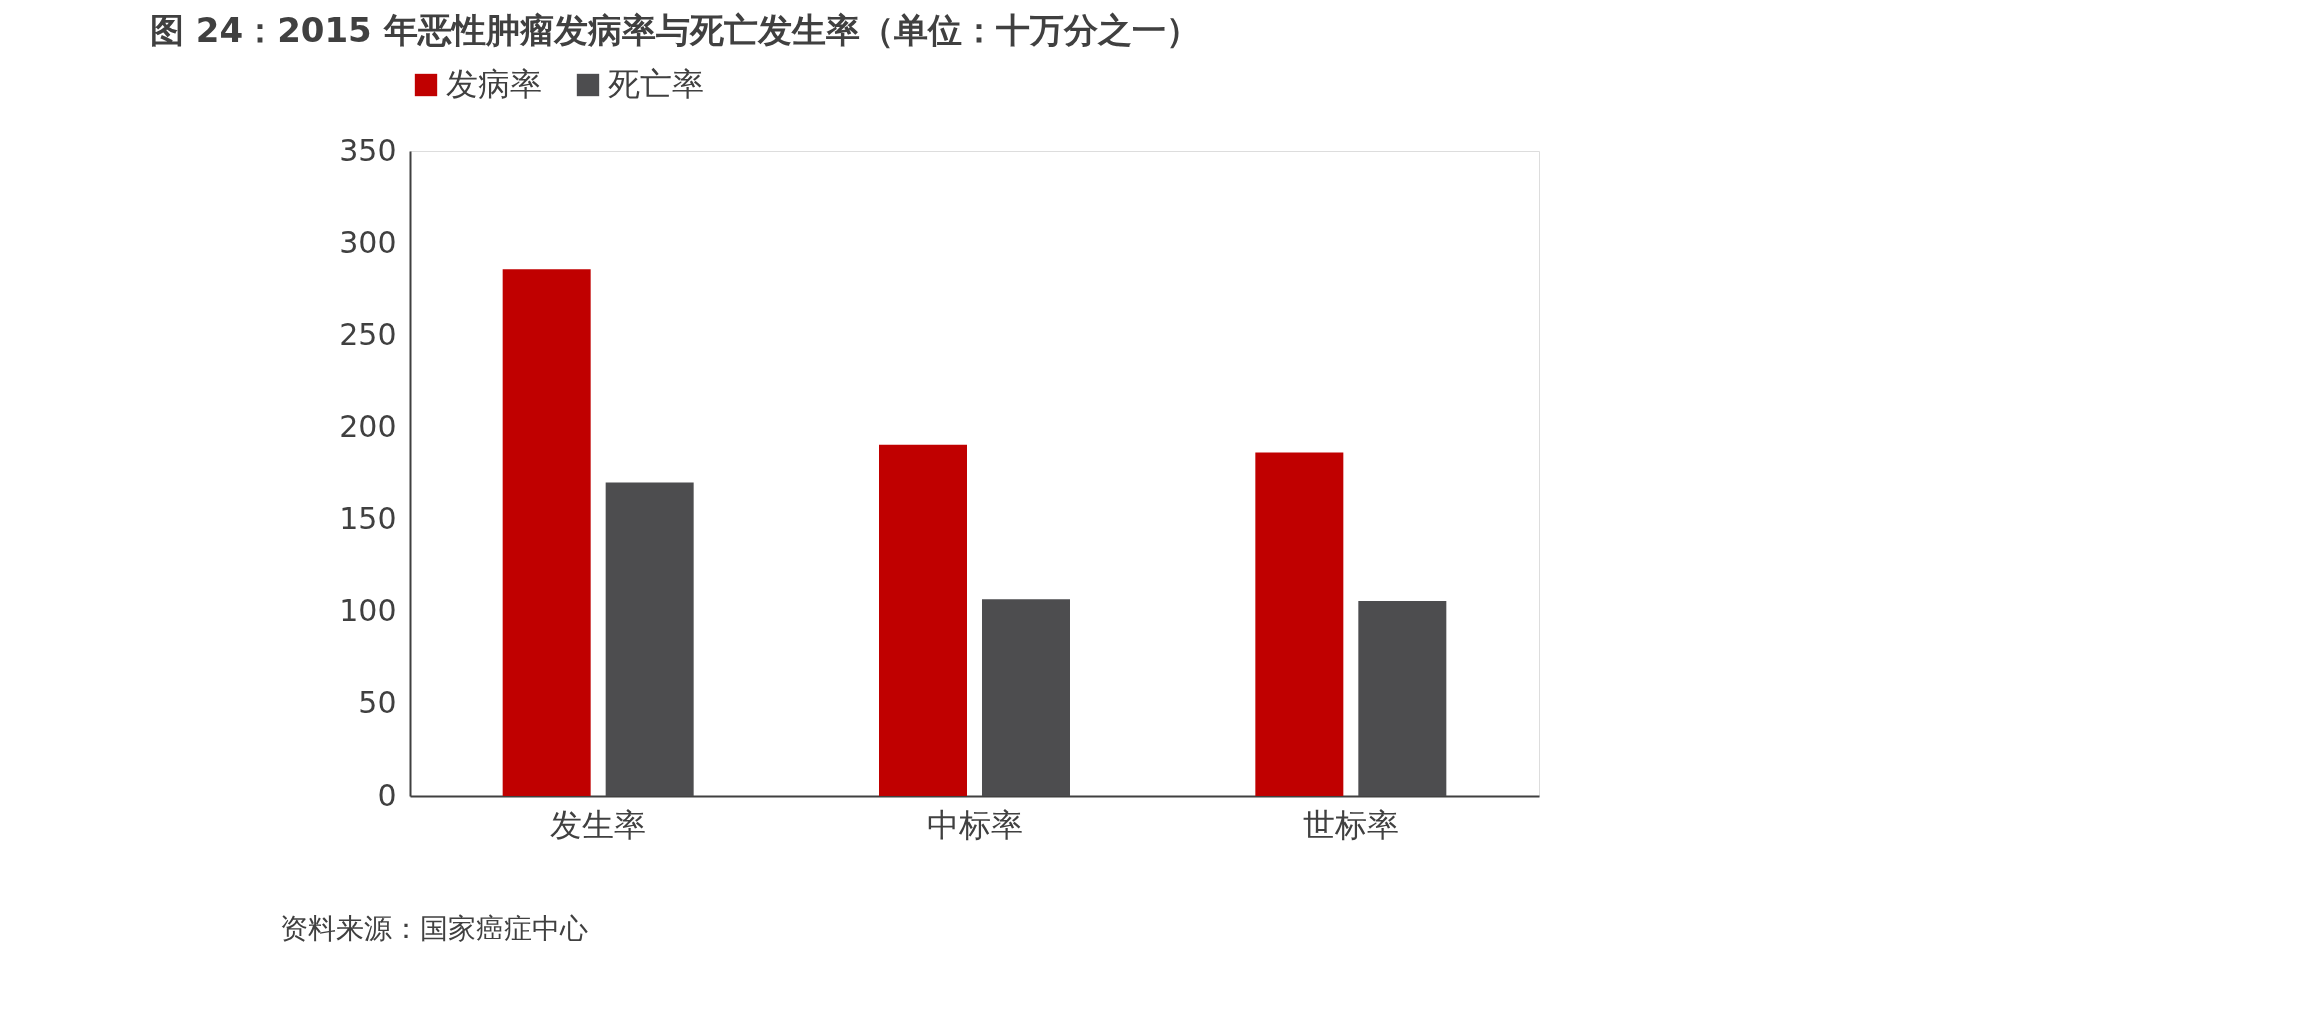 The height and width of the screenshot is (1036, 2310). I want to click on legend-label: 发病率, so click(494, 84).